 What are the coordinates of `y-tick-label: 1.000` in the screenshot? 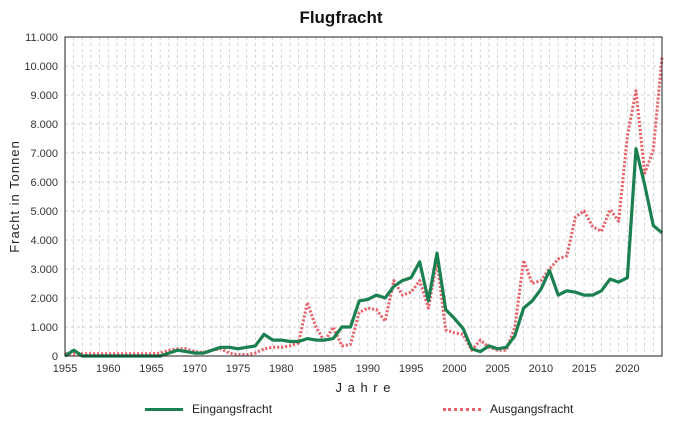 It's located at (44, 328).